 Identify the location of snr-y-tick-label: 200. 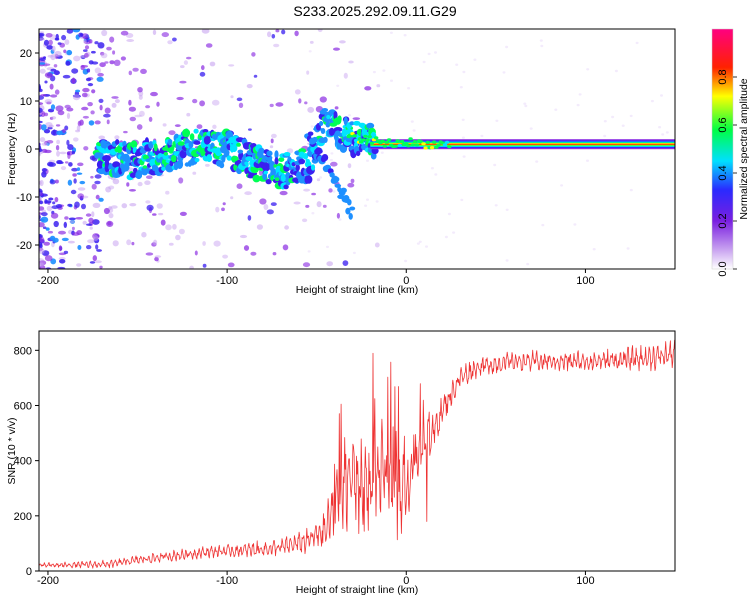
(23, 517).